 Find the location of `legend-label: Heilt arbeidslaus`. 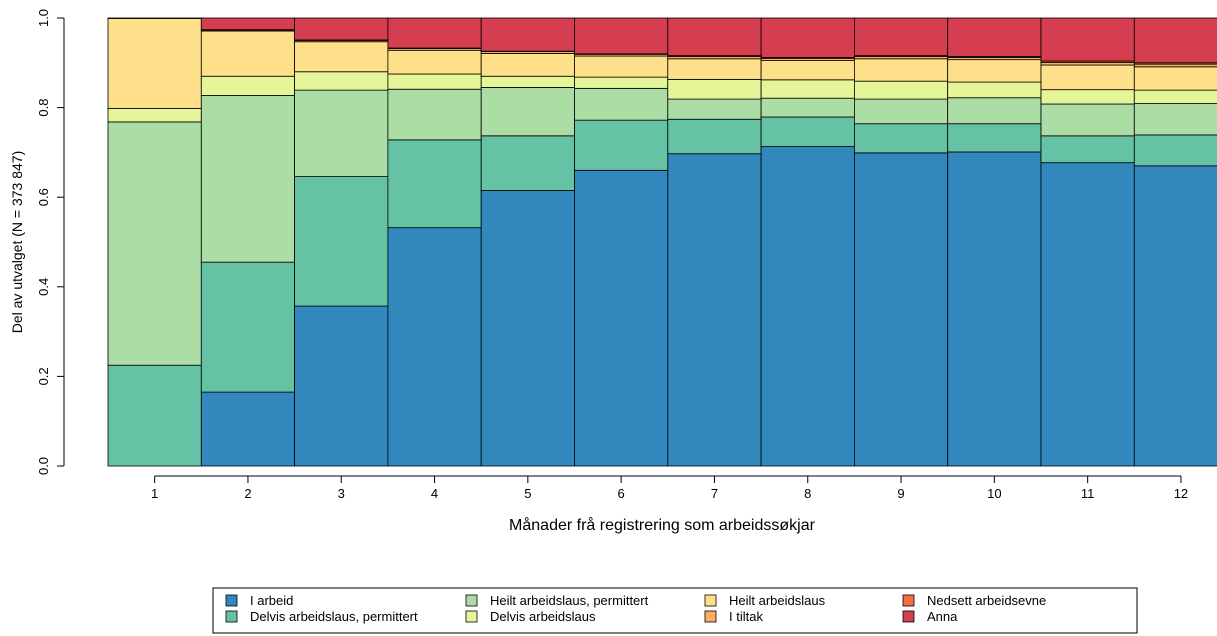

legend-label: Heilt arbeidslaus is located at coordinates (777, 600).